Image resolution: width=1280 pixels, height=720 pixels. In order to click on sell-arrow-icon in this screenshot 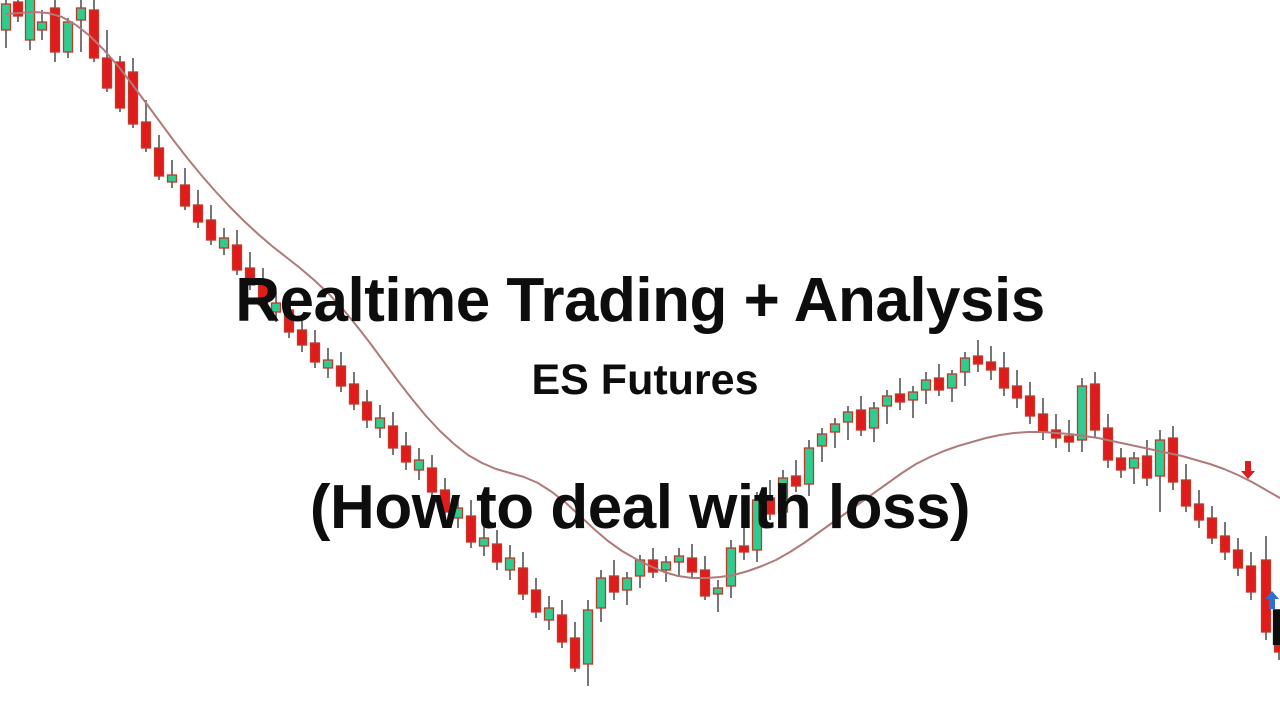, I will do `click(1248, 470)`.